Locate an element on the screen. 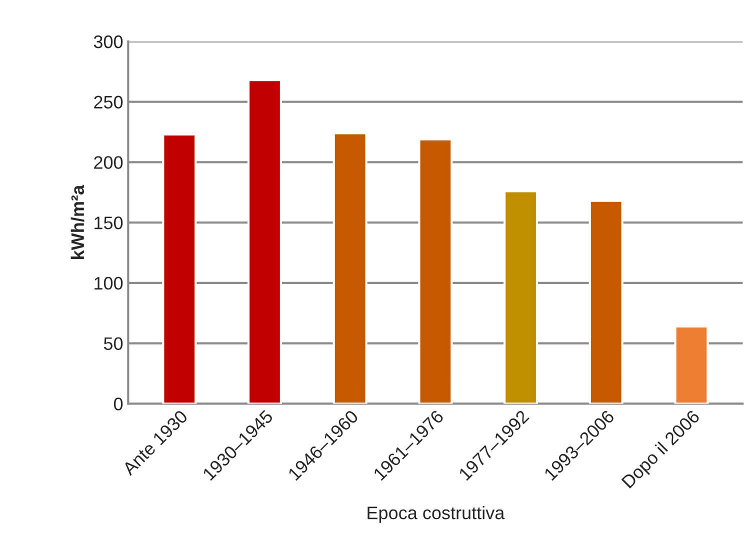 The width and height of the screenshot is (754, 553). y-axis-title: kWh/m²a is located at coordinates (77, 221).